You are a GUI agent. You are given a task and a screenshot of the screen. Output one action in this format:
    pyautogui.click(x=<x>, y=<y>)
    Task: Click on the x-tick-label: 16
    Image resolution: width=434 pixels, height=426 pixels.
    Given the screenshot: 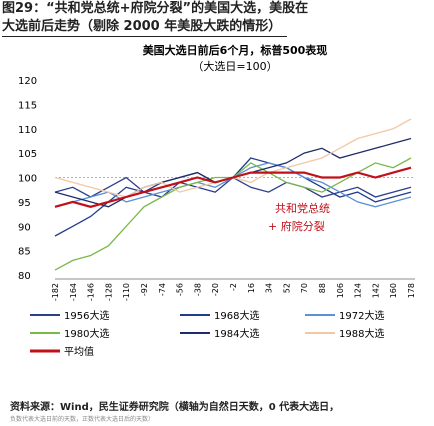 What is the action you would take?
    pyautogui.click(x=251, y=288)
    